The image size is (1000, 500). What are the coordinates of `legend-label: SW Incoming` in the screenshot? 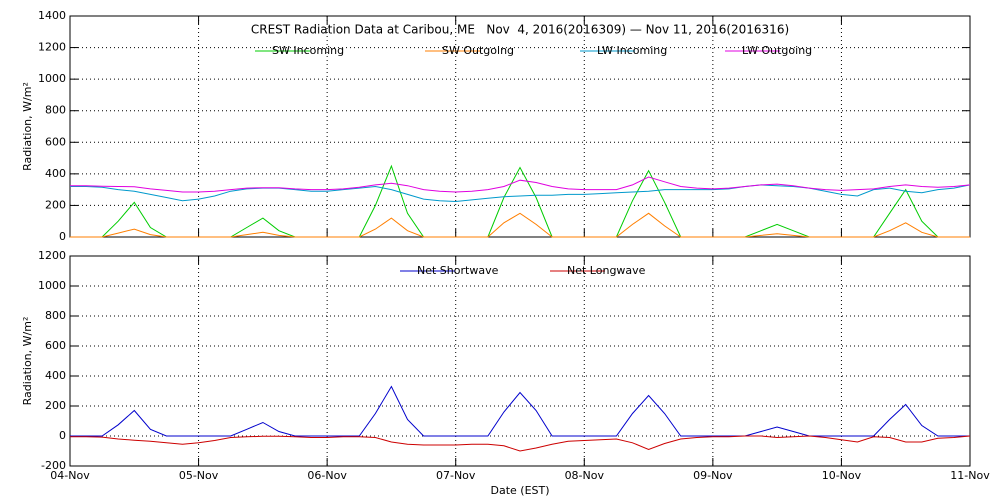 It's located at (308, 50).